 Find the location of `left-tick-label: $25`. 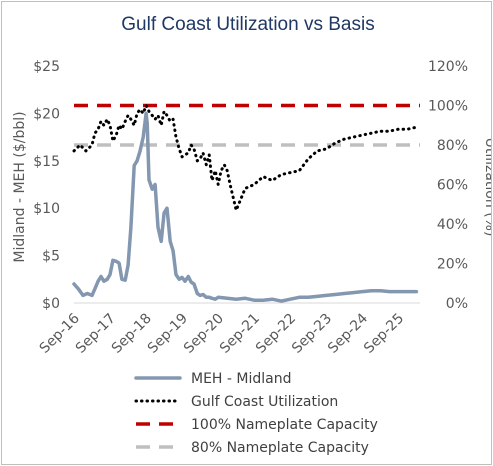

left-tick-label: $25 is located at coordinates (46, 67).